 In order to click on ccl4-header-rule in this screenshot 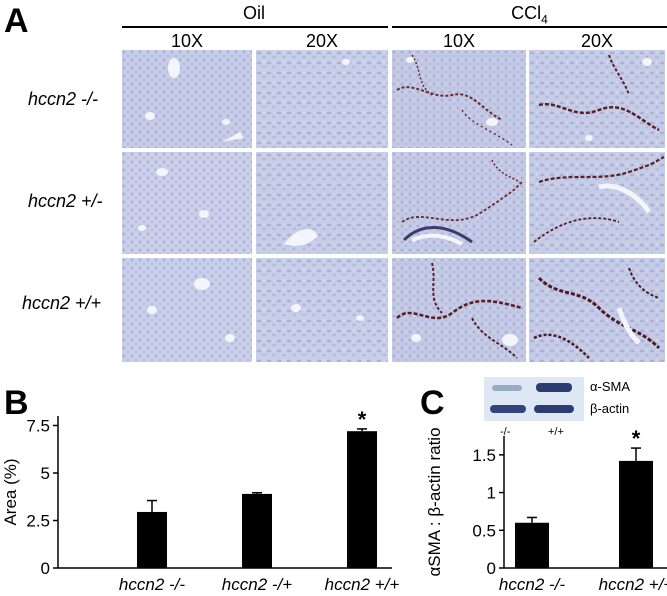, I will do `click(529, 27)`.